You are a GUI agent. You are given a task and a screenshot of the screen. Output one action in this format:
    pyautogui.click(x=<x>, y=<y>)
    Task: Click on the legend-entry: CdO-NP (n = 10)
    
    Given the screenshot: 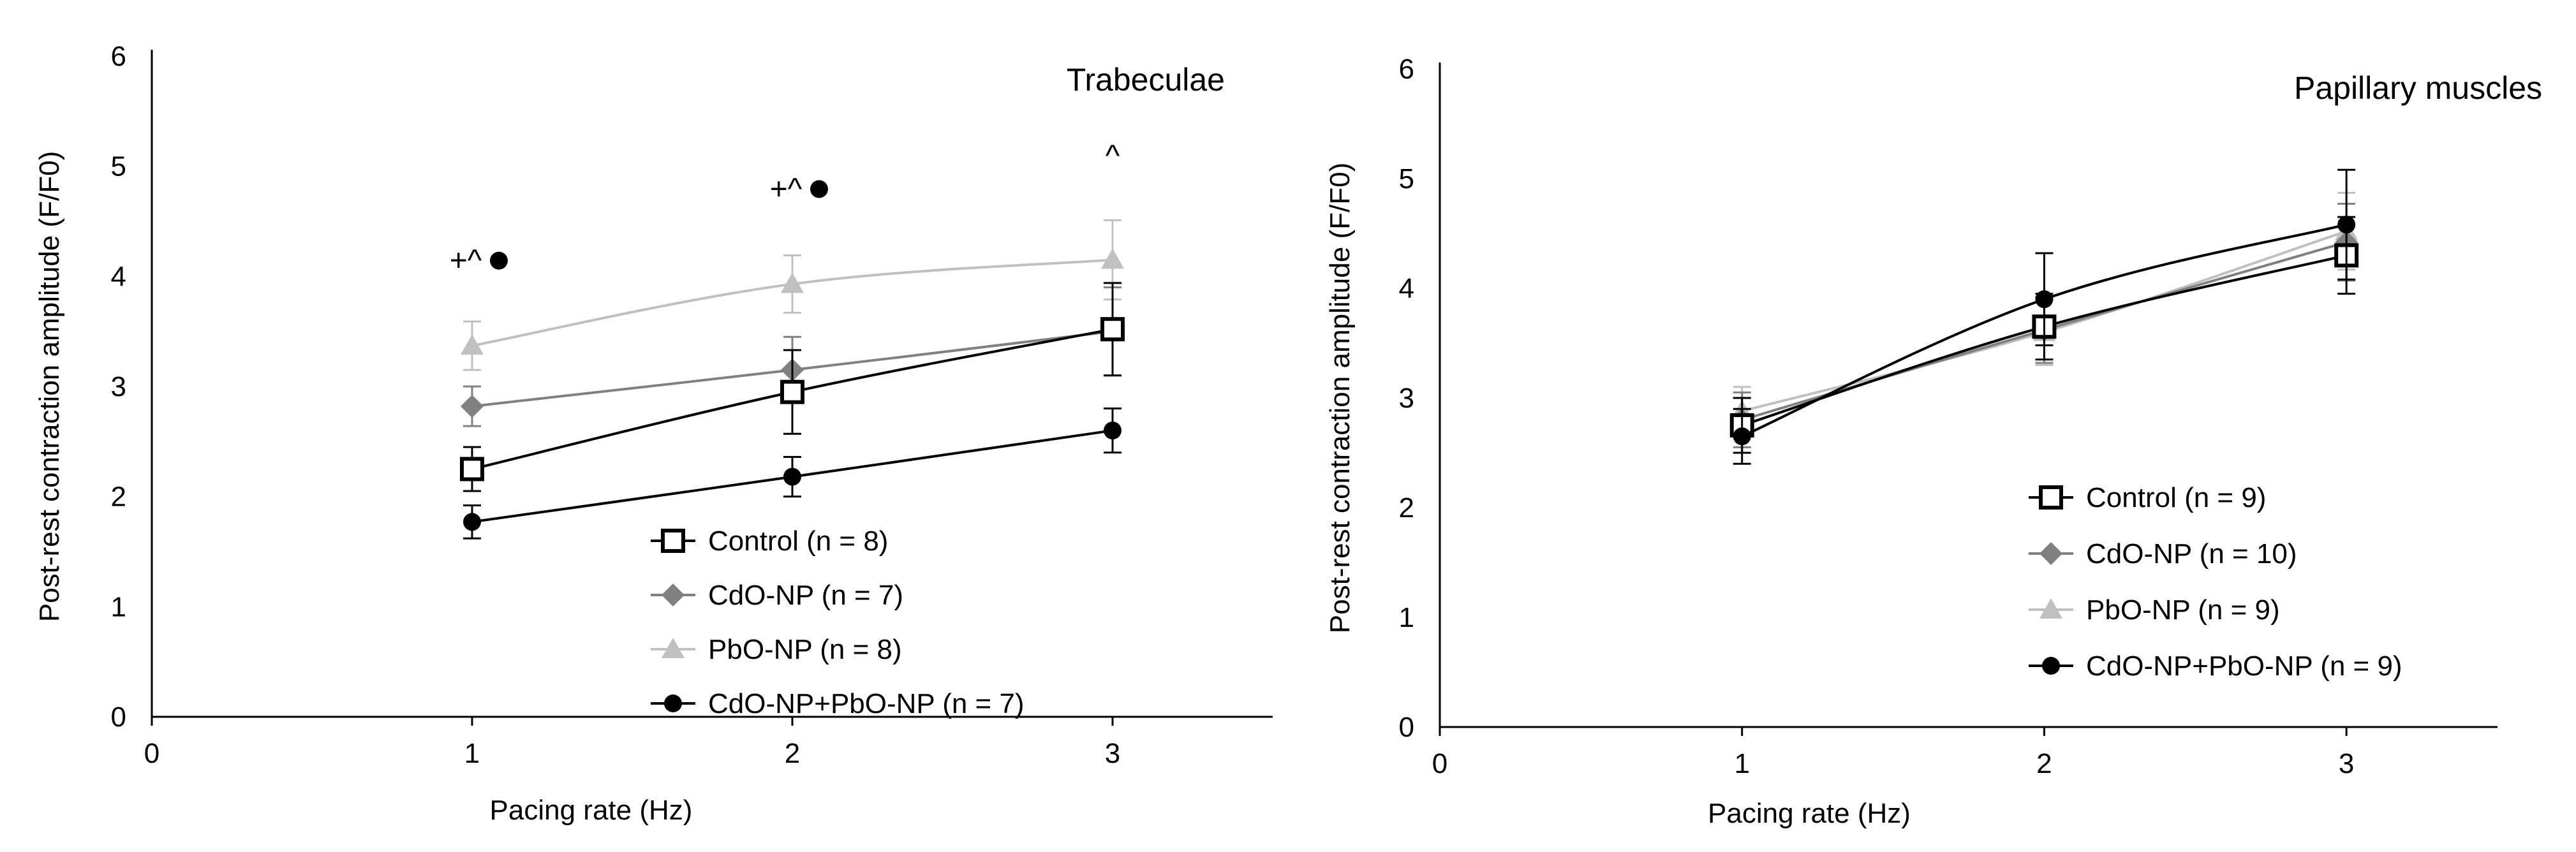 What is the action you would take?
    pyautogui.click(x=2191, y=553)
    